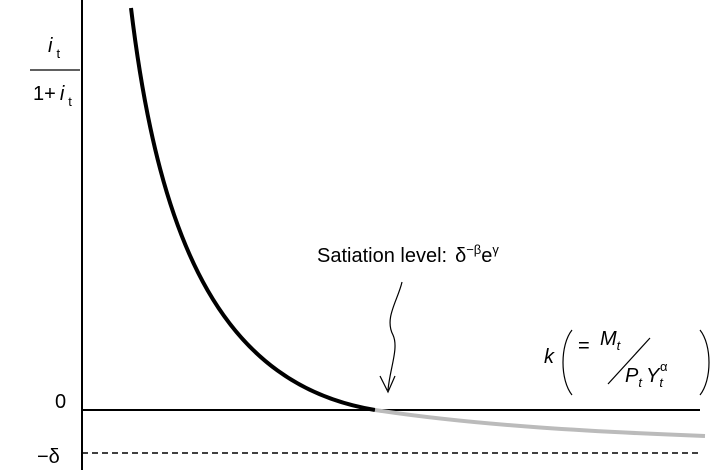  What do you see at coordinates (486, 256) in the screenshot?
I see `annotation-e: e` at bounding box center [486, 256].